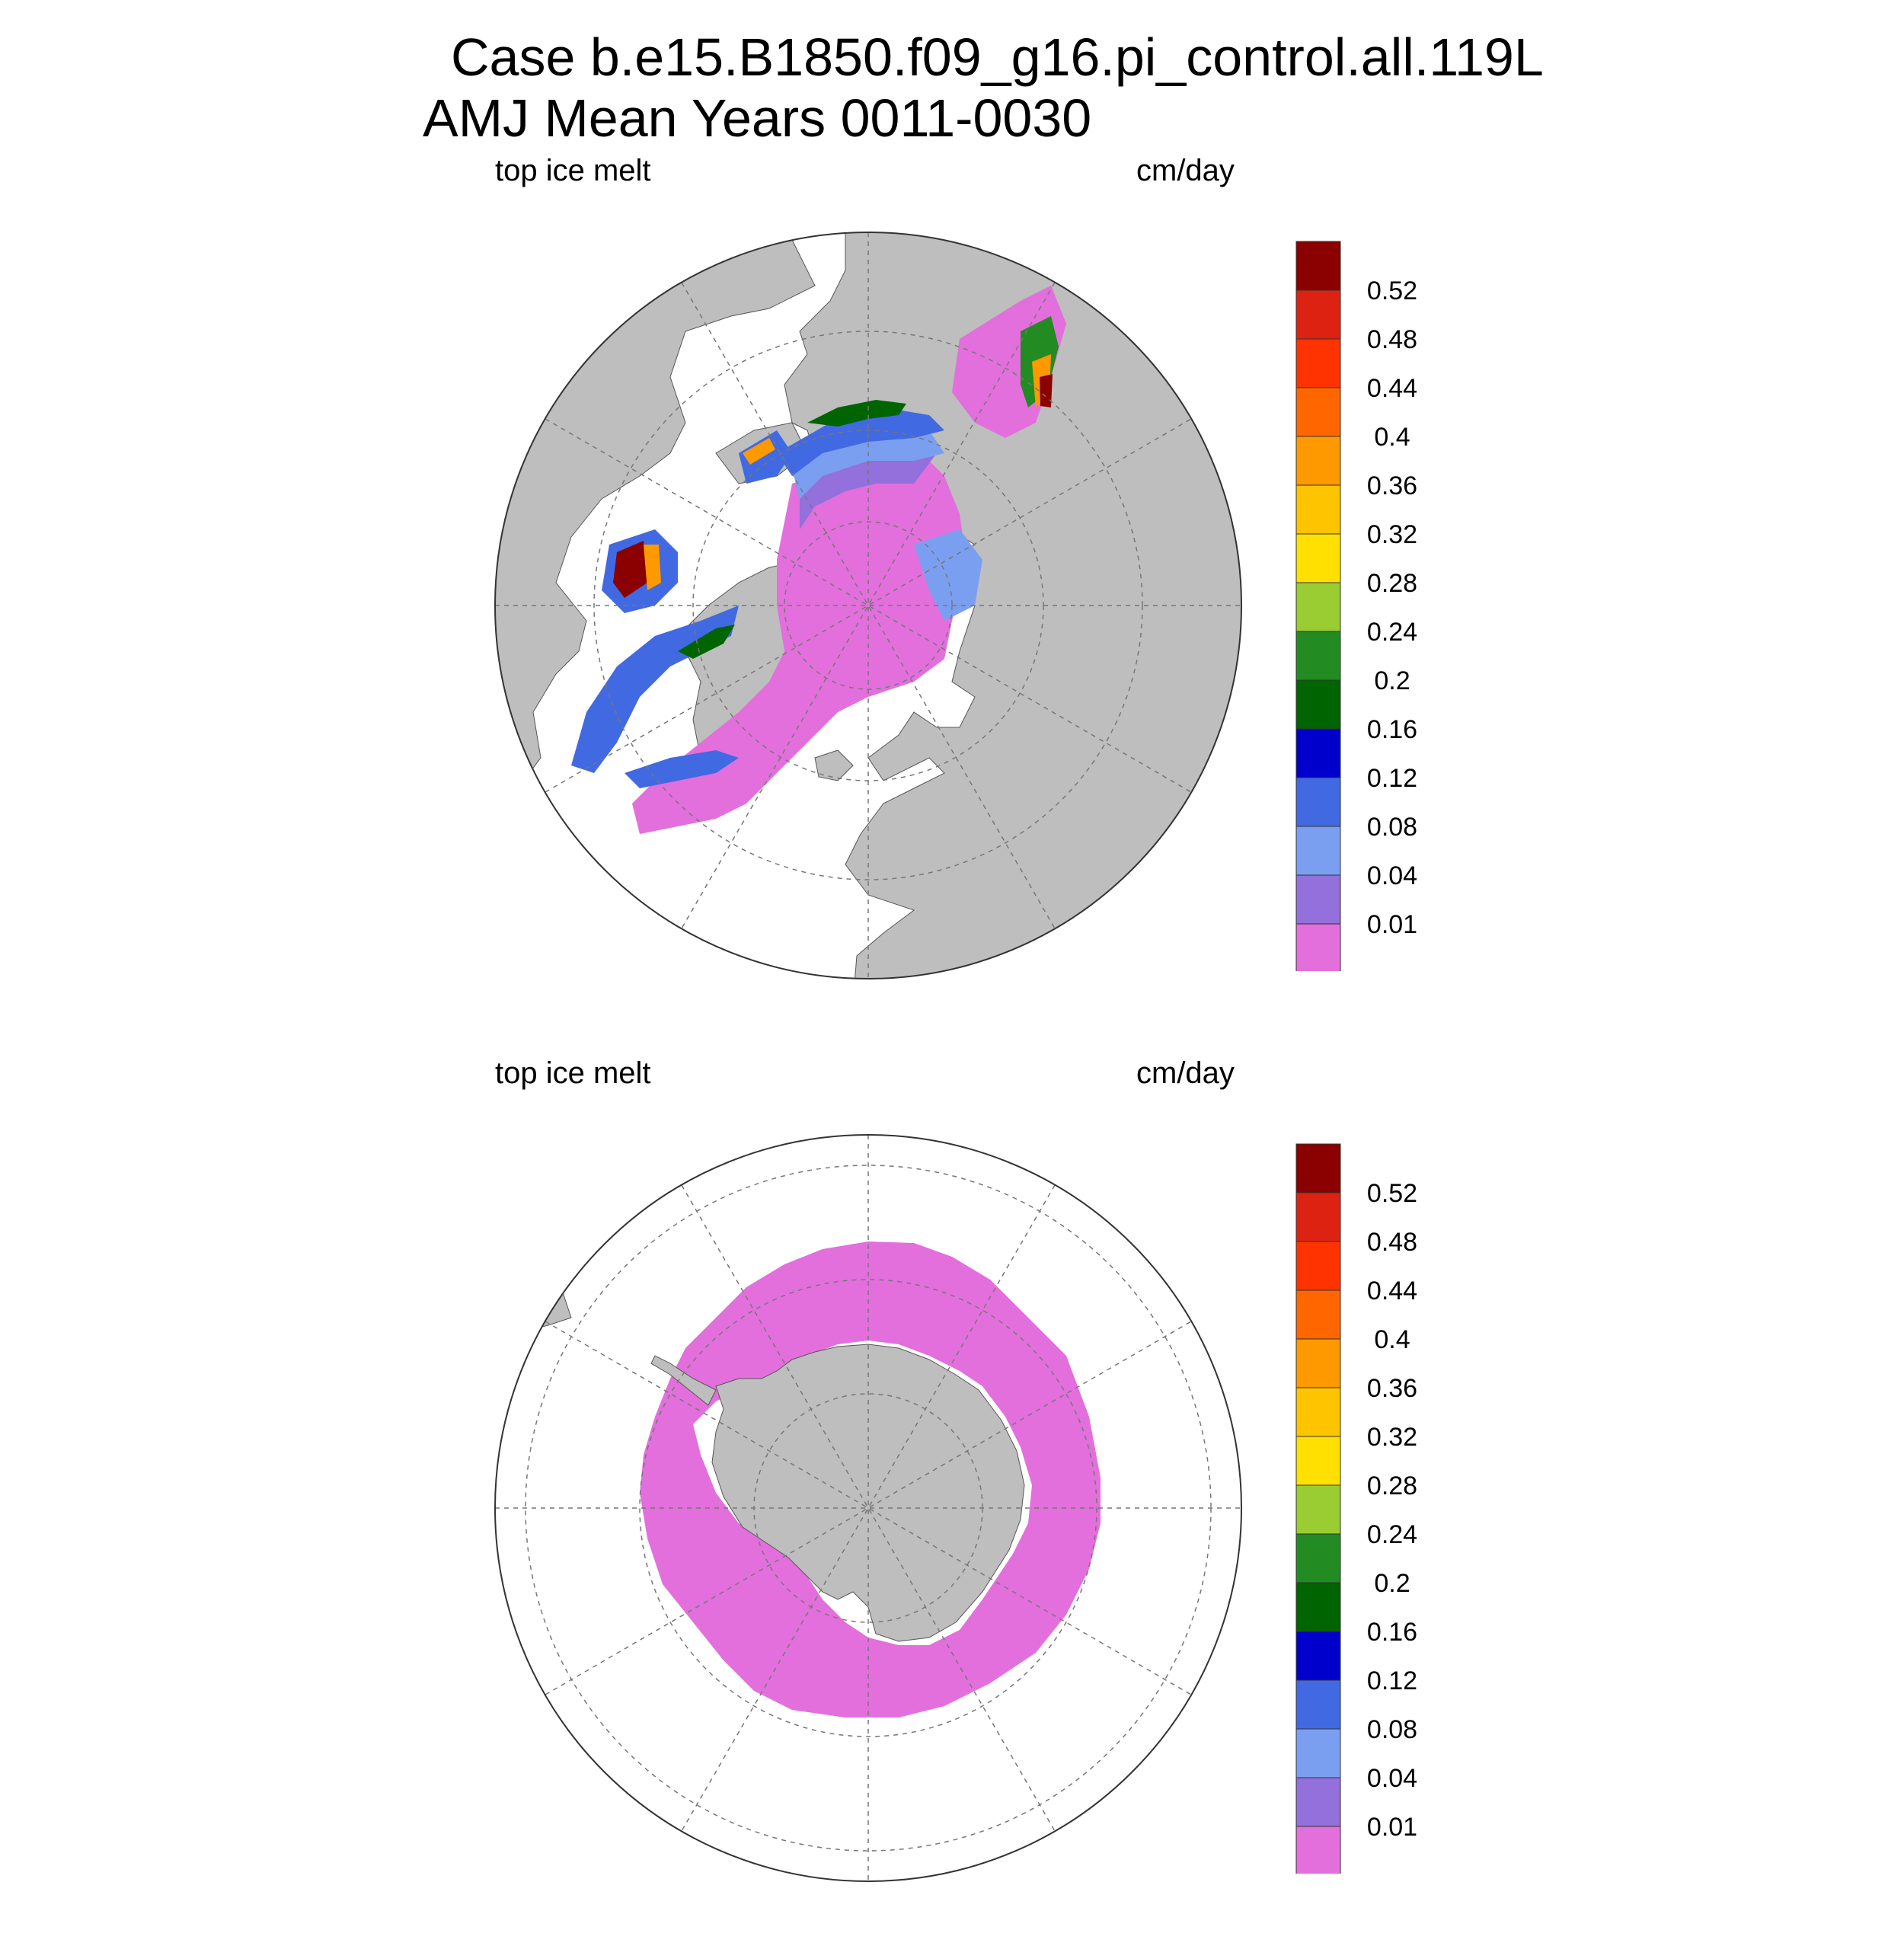 The width and height of the screenshot is (1904, 1946). What do you see at coordinates (948, 575) in the screenshot?
I see `barents-sea-ice` at bounding box center [948, 575].